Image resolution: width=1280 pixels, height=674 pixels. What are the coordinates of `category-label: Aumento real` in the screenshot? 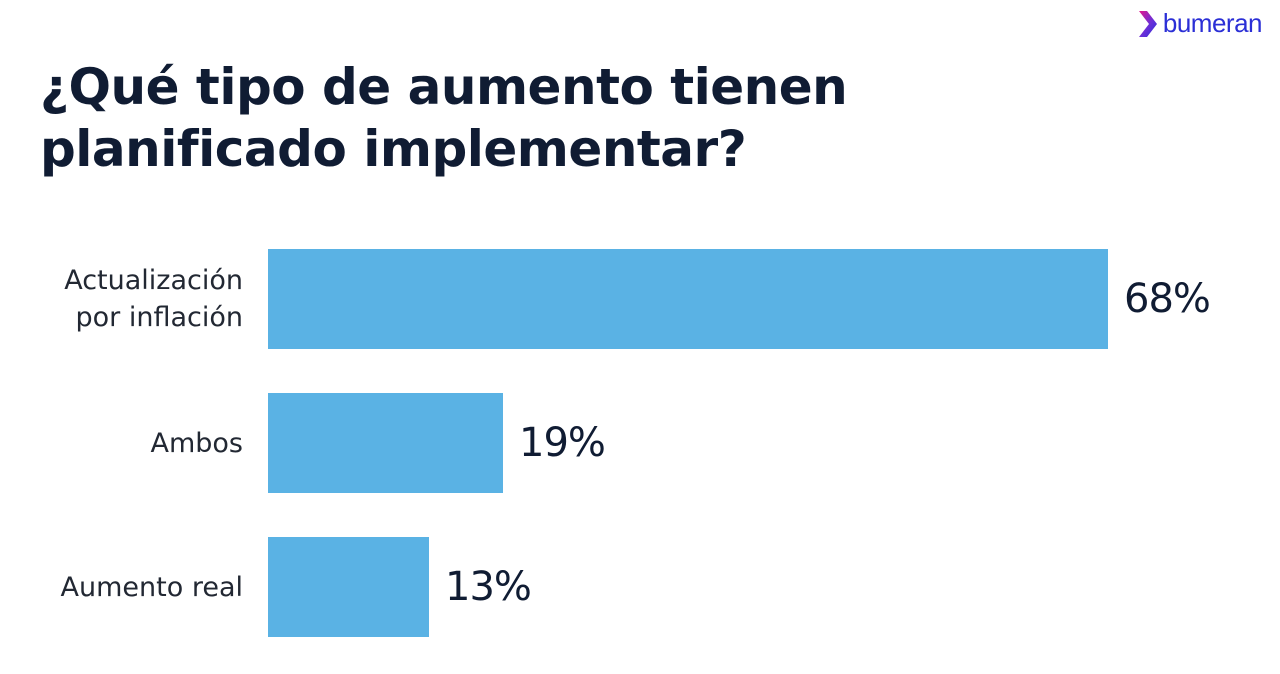 It's located at (123, 587).